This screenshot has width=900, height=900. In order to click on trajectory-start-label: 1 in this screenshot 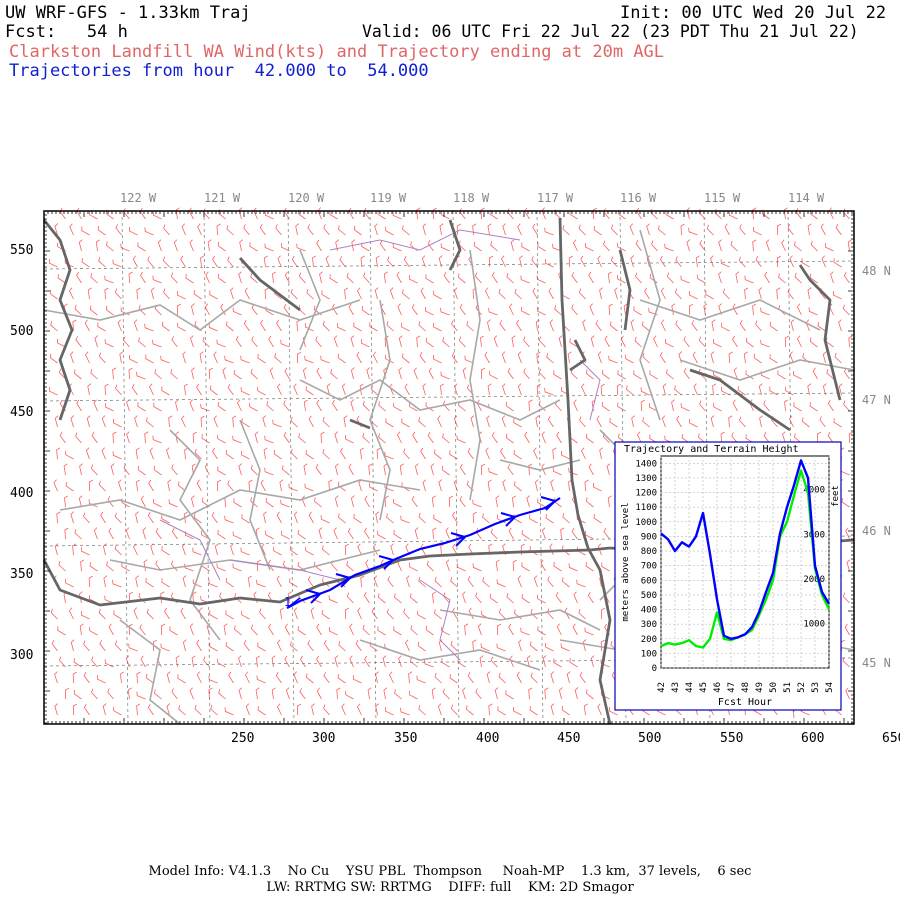, I will do `click(287, 602)`.